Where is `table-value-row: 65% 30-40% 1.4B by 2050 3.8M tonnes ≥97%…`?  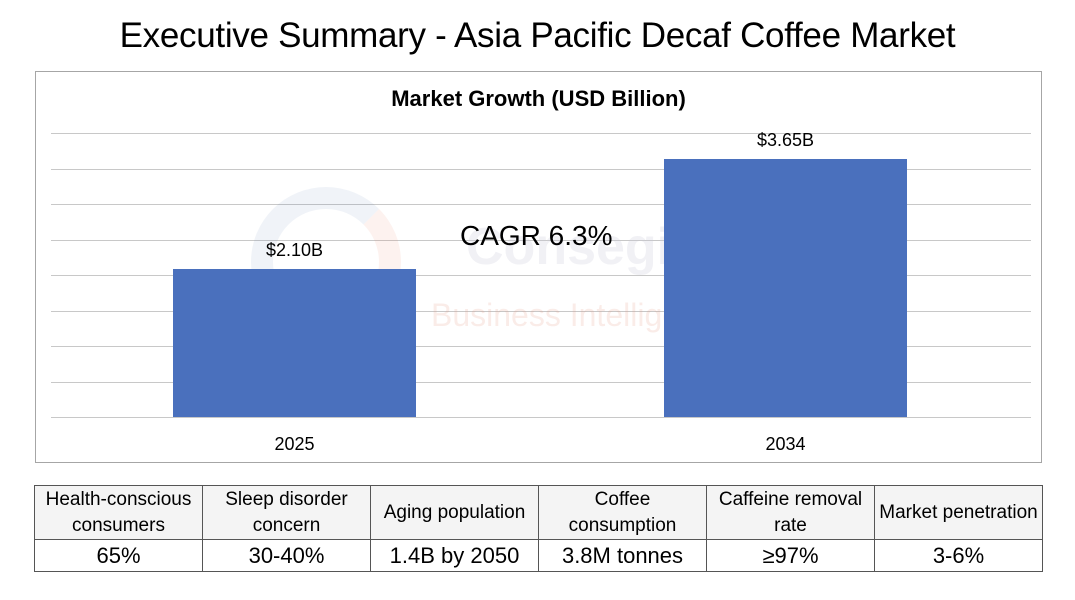
table-value-row: 65% 30-40% 1.4B by 2050 3.8M tonnes ≥97%… is located at coordinates (538, 555).